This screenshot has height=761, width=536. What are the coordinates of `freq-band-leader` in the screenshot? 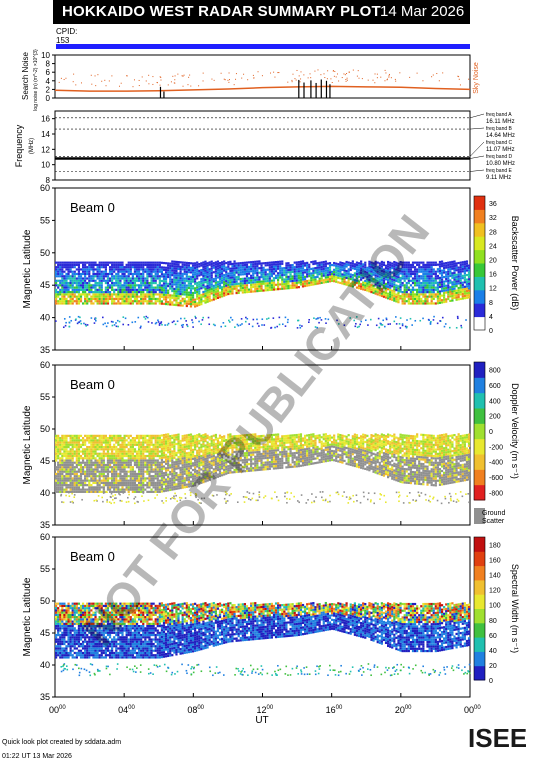 It's located at (477, 157).